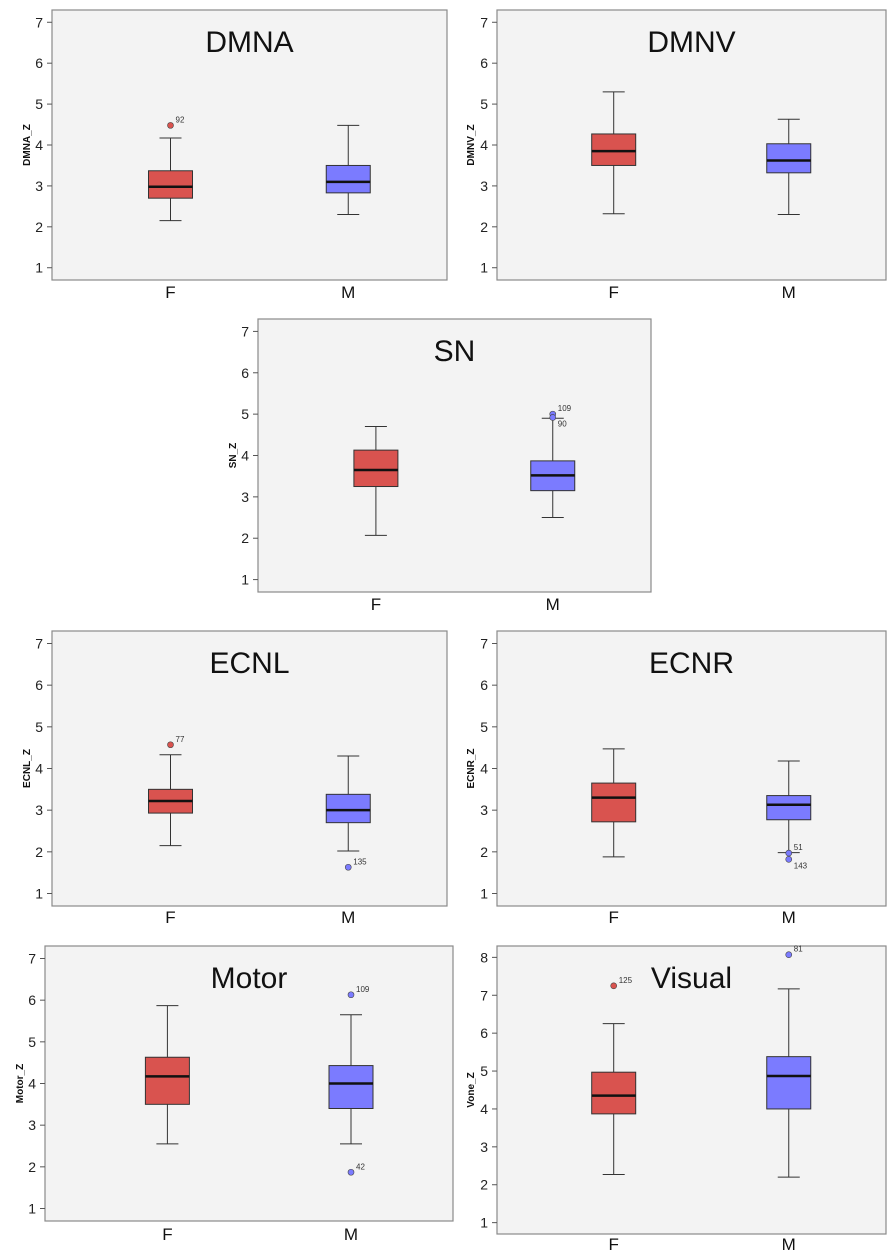  What do you see at coordinates (471, 144) in the screenshot?
I see `y-axis-label: DMNV_Z` at bounding box center [471, 144].